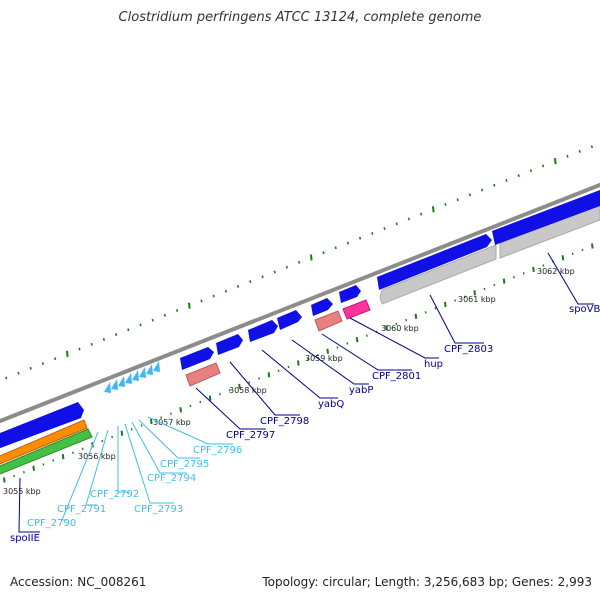 The height and width of the screenshot is (600, 600). Describe the element at coordinates (263, 331) in the screenshot. I see `cds-yabq` at that location.